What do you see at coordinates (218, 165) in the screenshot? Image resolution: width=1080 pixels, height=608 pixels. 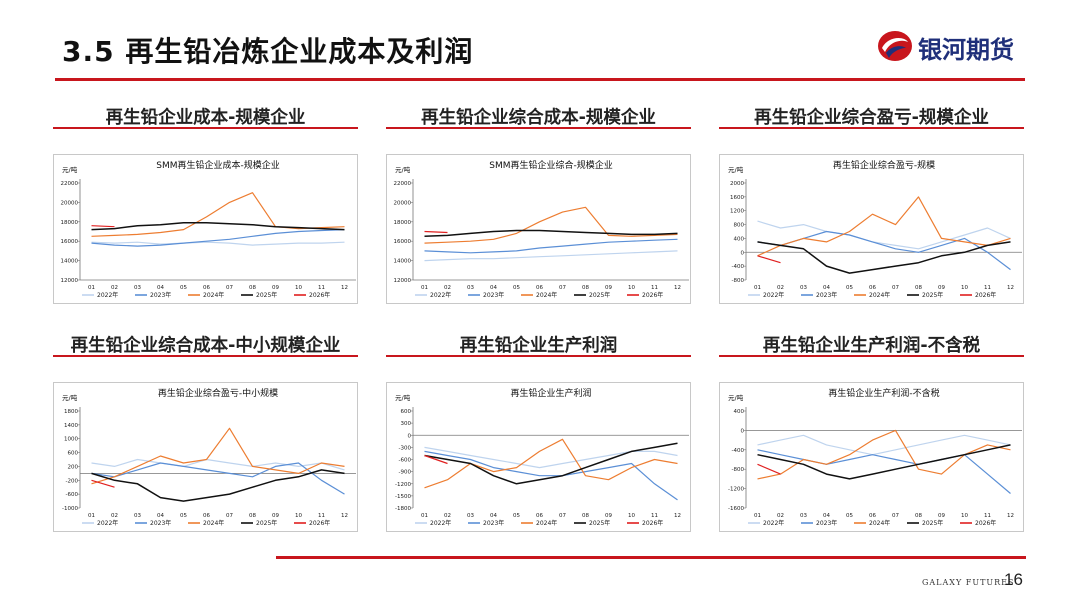 I see `chart-title: SMM再生铅企业成本-规模企业` at bounding box center [218, 165].